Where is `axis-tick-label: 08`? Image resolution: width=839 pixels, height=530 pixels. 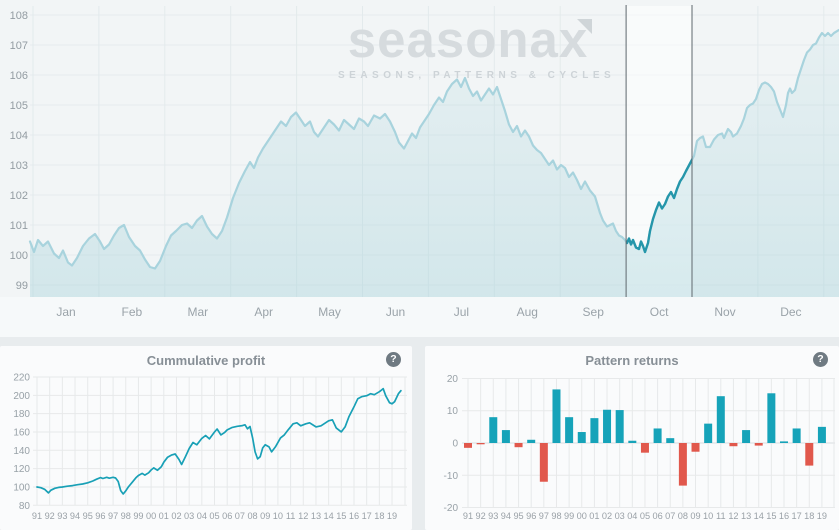 axis-tick-label: 08 is located at coordinates (683, 516).